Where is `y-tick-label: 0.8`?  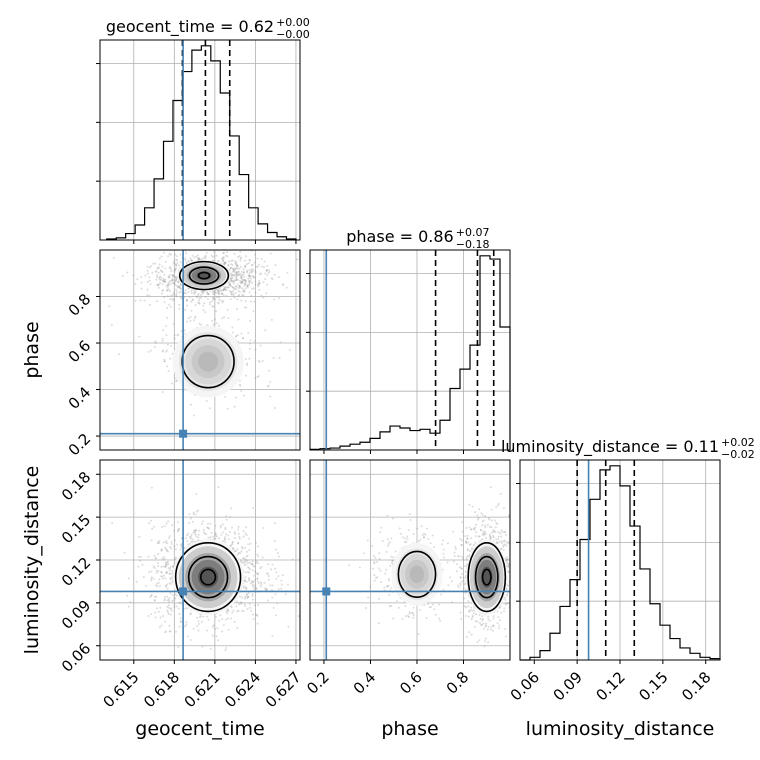 y-tick-label: 0.8 is located at coordinates (80, 305).